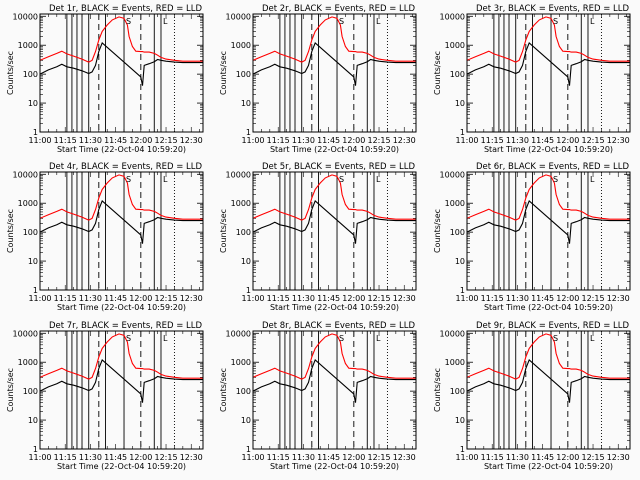 This screenshot has height=480, width=640. What do you see at coordinates (126, 326) in the screenshot?
I see `panel-title: Det 7r, BLACK = Events, RED = LLD` at bounding box center [126, 326].